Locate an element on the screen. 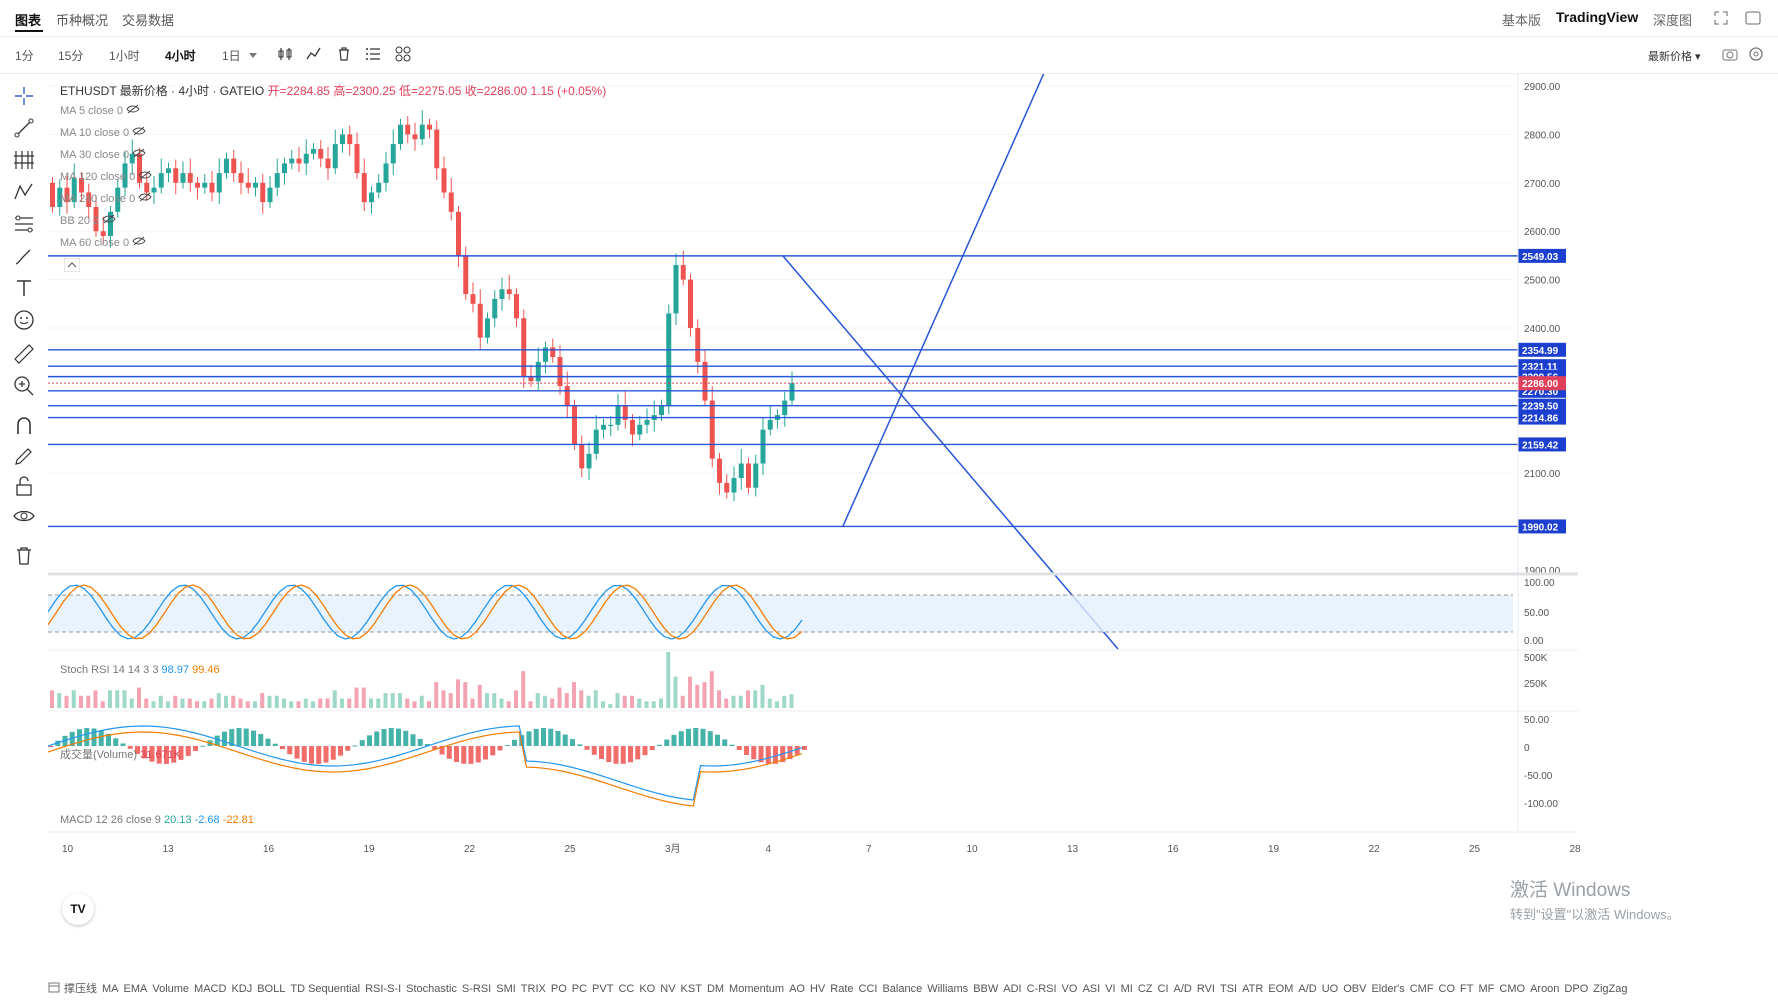 The height and width of the screenshot is (1000, 1778). indicator-item: EMA is located at coordinates (135, 989).